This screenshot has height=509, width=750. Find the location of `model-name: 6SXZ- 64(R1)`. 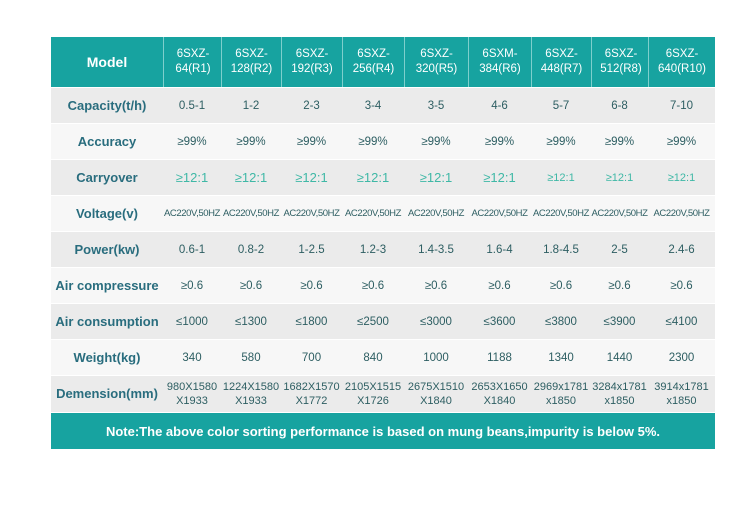

model-name: 6SXZ- 64(R1) is located at coordinates (193, 62).